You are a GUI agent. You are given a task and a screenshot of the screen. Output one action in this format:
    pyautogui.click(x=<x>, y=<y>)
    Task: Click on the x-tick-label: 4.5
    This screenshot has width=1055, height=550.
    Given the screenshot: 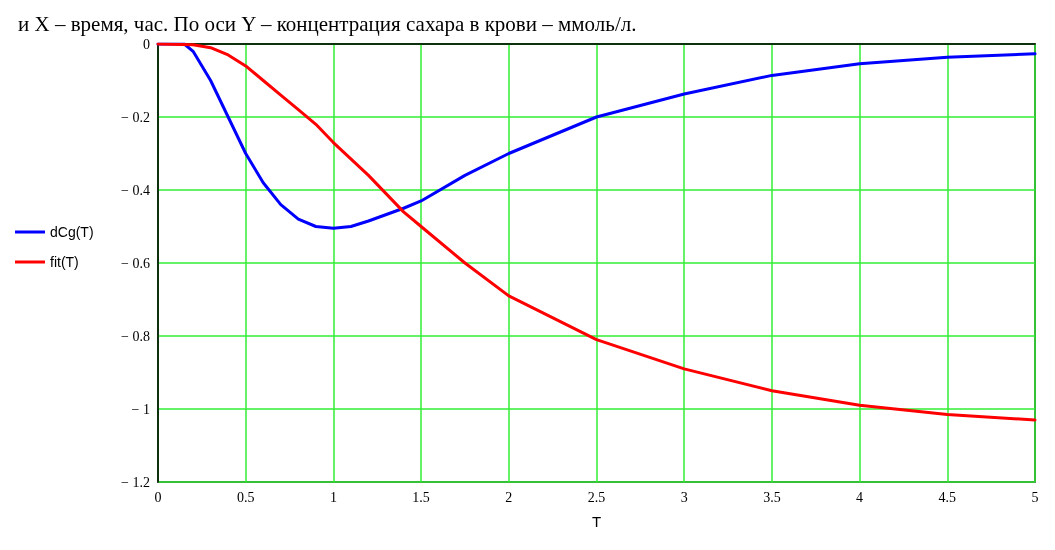 What is the action you would take?
    pyautogui.click(x=947, y=497)
    